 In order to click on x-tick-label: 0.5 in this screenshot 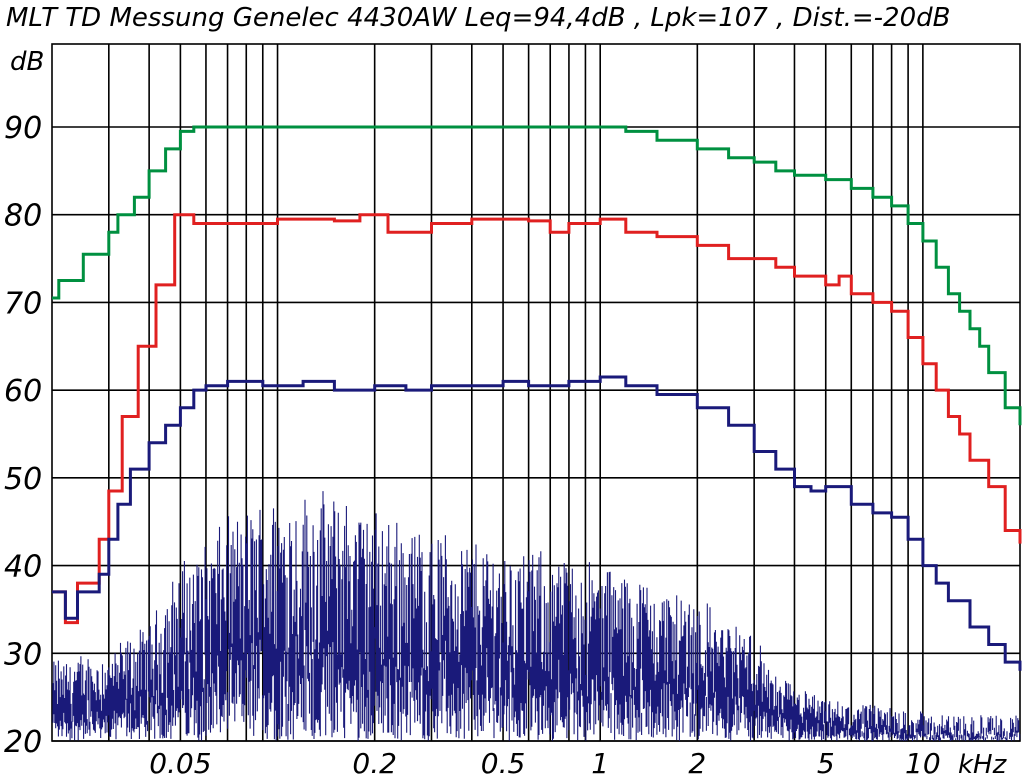, I will do `click(503, 762)`.